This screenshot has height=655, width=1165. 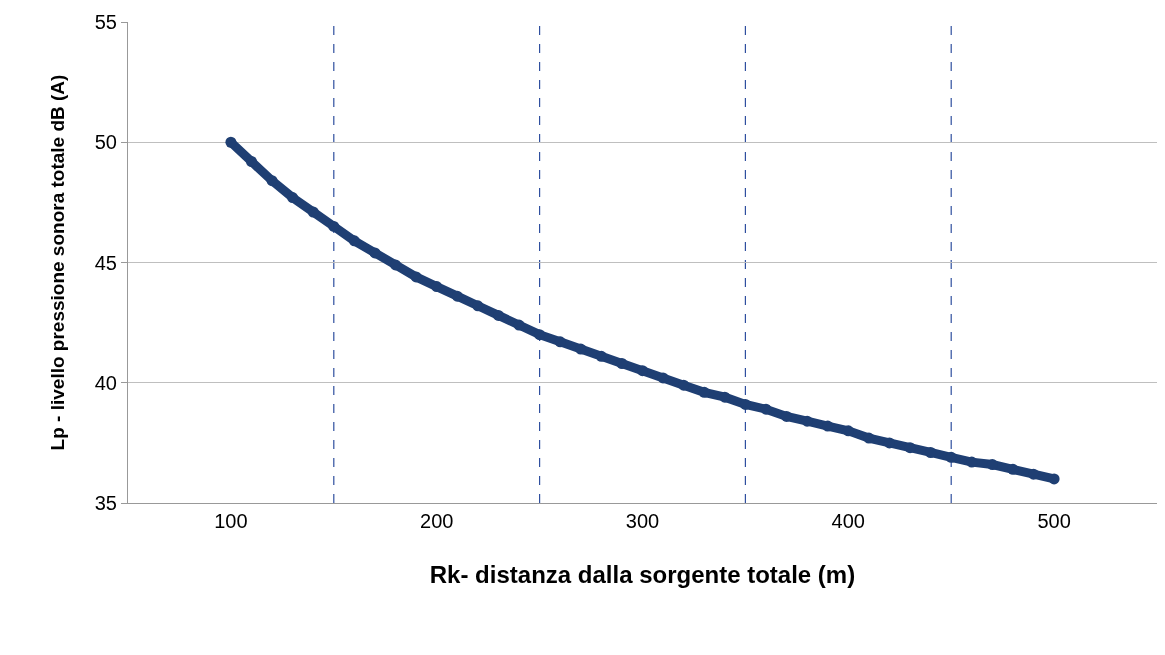 What do you see at coordinates (105, 382) in the screenshot?
I see `y-tick-label: 40` at bounding box center [105, 382].